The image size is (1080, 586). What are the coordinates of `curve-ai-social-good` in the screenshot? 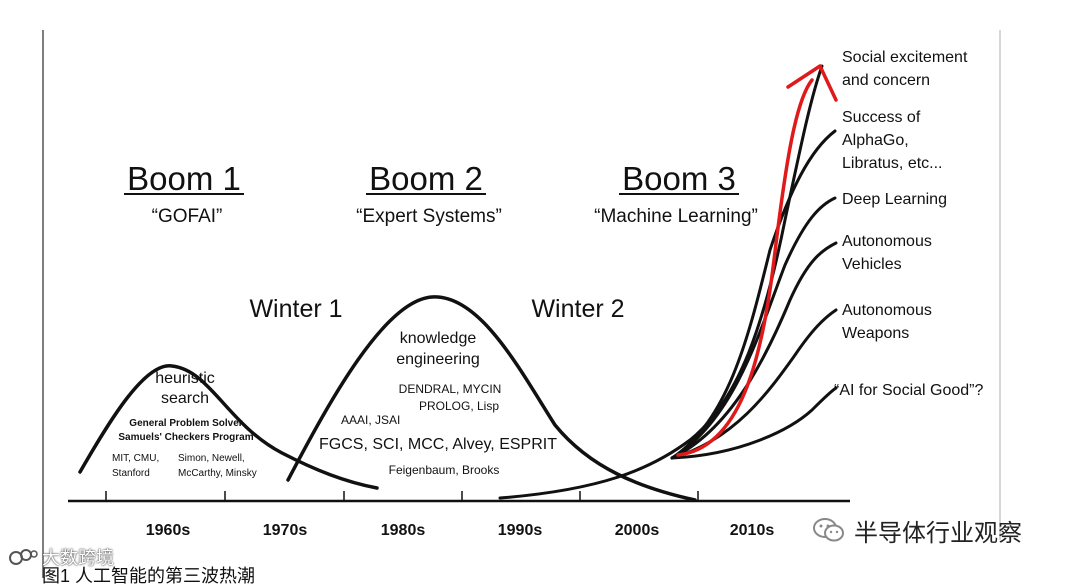 It's located at (754, 423).